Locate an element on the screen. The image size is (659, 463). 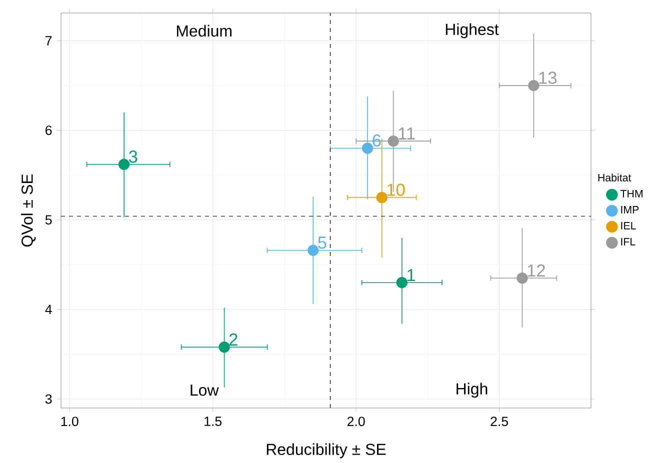
y-tick-label: 7 is located at coordinates (49, 41).